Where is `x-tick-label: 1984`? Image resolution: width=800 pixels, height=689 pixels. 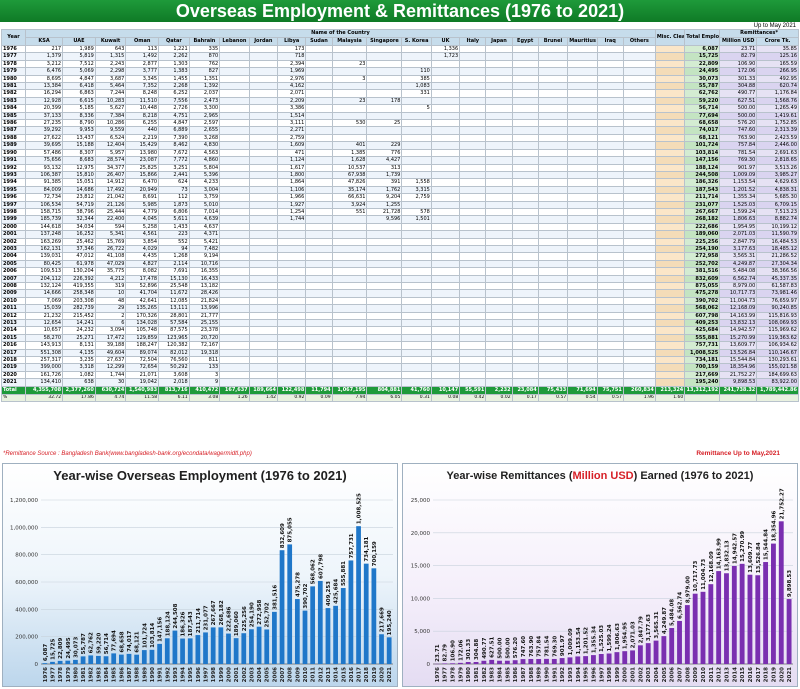 x-tick-label: 1984 is located at coordinates (501, 674).